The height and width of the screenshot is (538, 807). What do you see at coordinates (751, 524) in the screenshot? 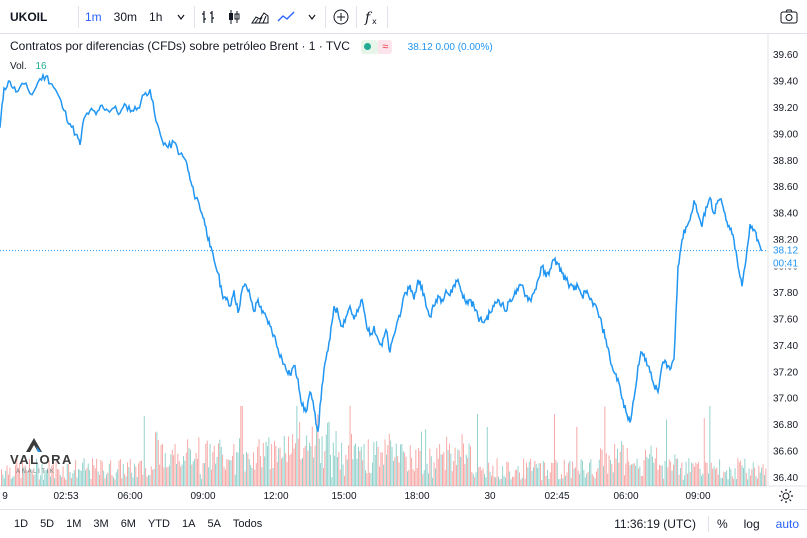
I see `log-toggle: log` at bounding box center [751, 524].